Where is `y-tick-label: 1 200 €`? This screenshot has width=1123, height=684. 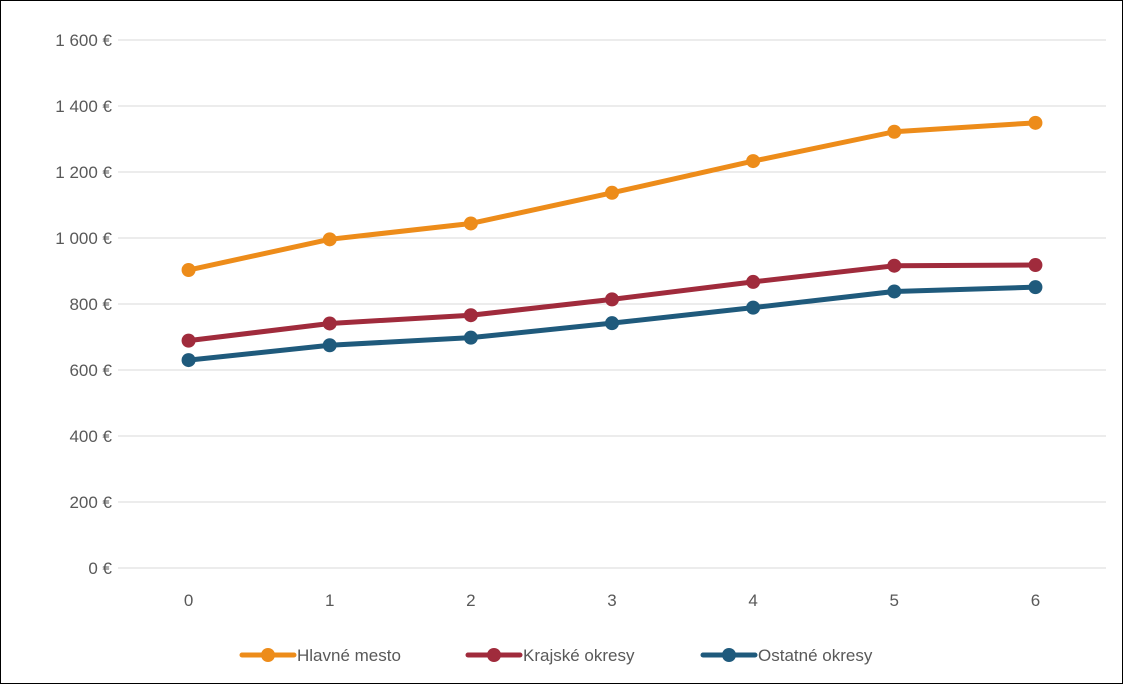
y-tick-label: 1 200 € is located at coordinates (83, 172).